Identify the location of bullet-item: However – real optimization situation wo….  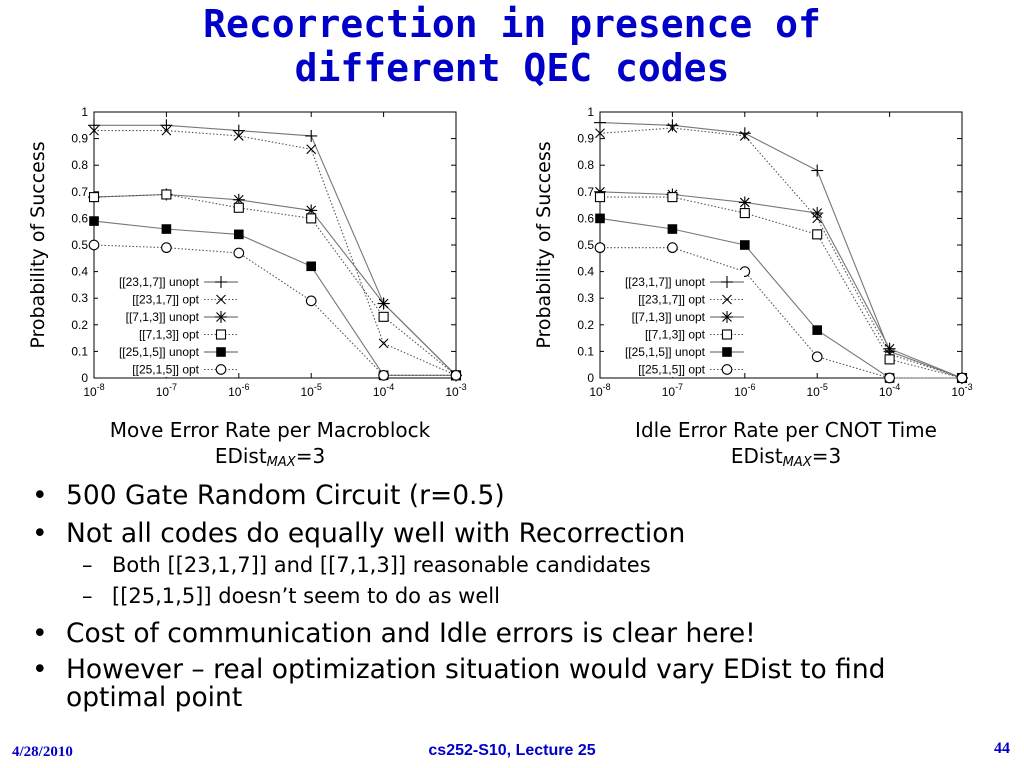
(520, 684).